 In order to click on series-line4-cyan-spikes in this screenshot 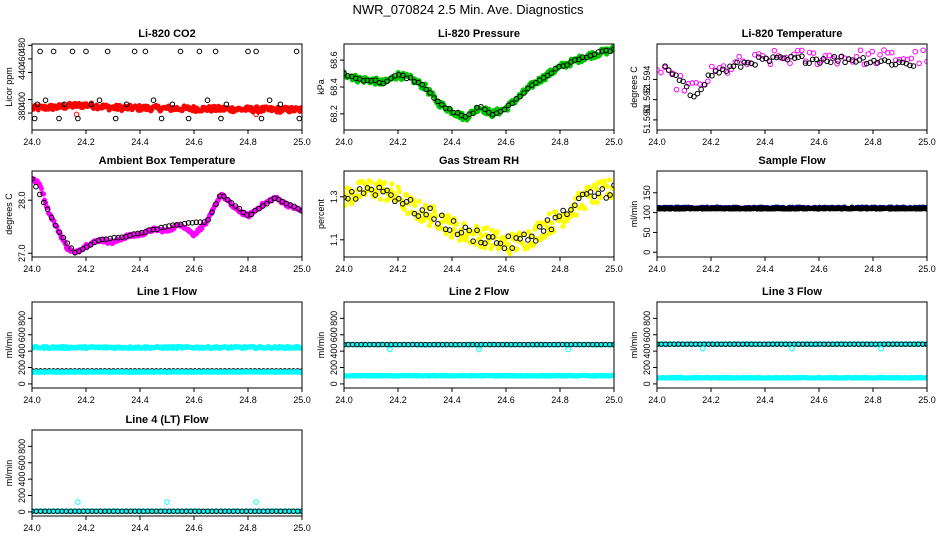, I will do `click(167, 502)`.